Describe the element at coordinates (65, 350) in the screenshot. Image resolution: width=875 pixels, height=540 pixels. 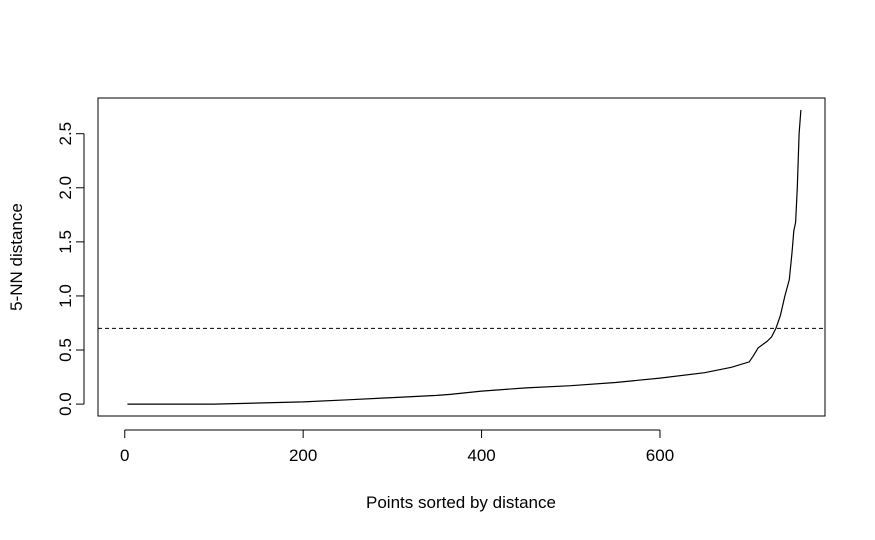
I see `y-tick-label: 0.5` at that location.